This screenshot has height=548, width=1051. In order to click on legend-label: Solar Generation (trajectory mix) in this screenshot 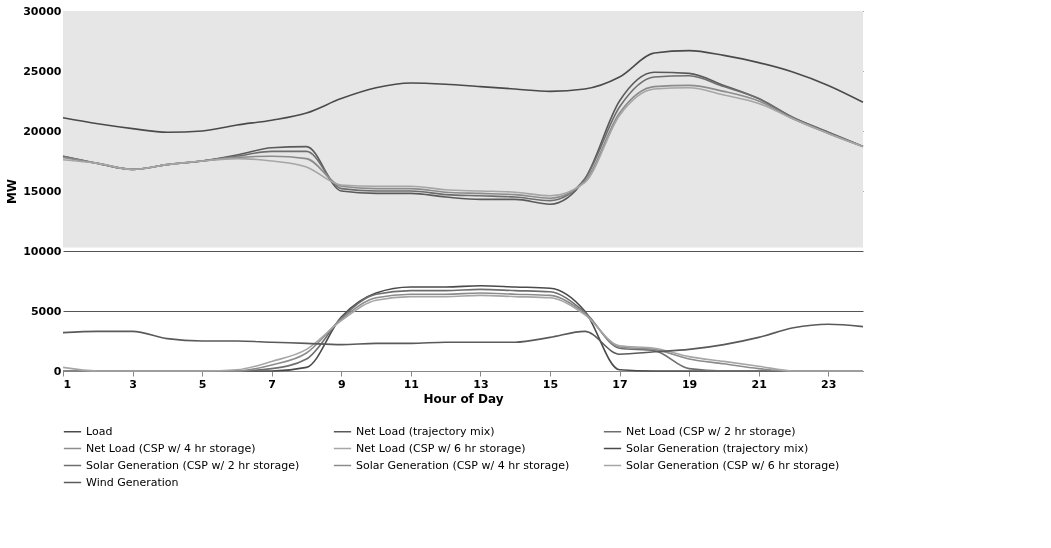, I will do `click(717, 448)`.